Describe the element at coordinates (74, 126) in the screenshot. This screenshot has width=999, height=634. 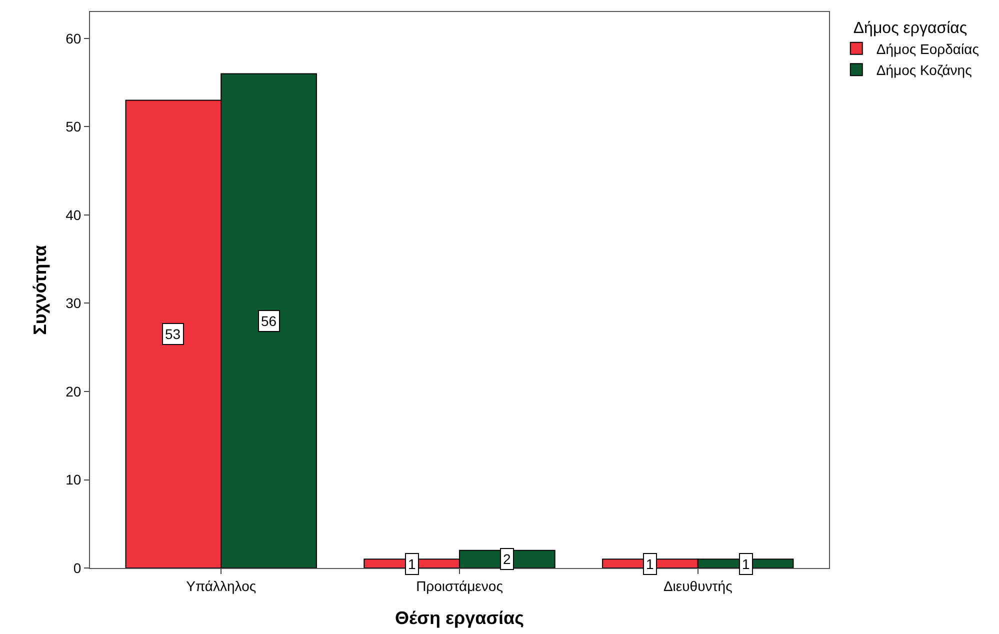
I see `y-tick-label: 50` at that location.